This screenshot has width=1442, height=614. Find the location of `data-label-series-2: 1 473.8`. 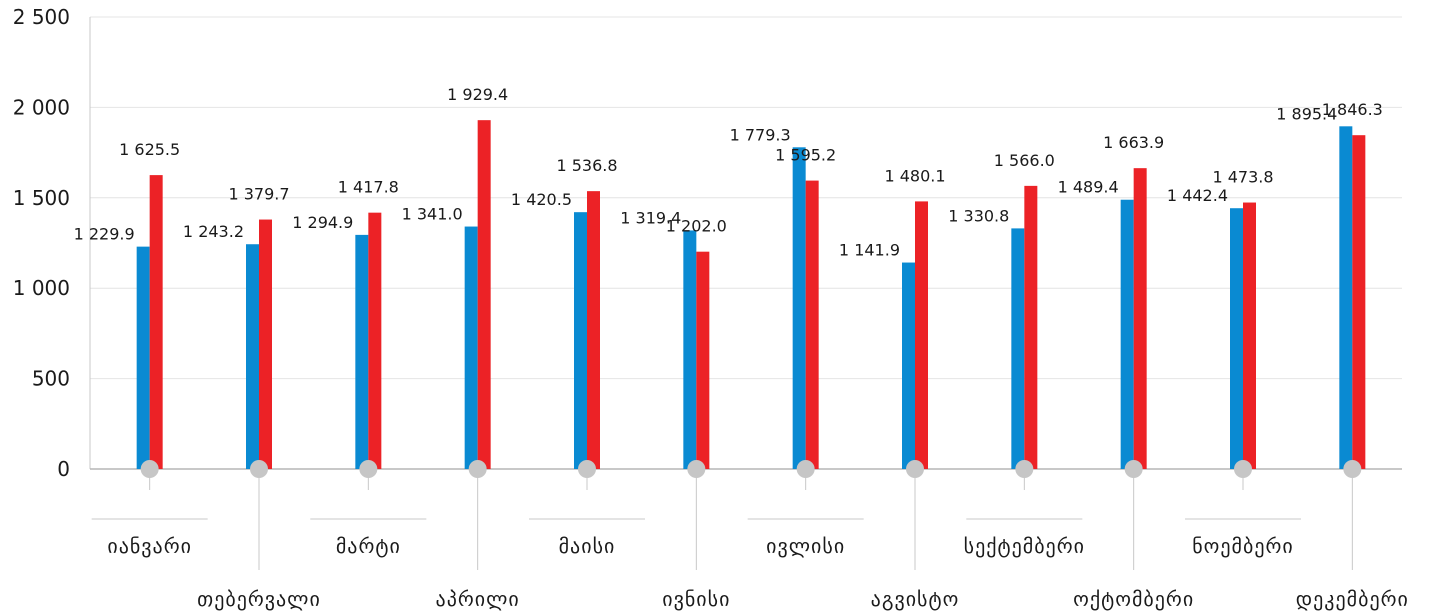

data-label-series-2: 1 473.8 is located at coordinates (1242, 177).